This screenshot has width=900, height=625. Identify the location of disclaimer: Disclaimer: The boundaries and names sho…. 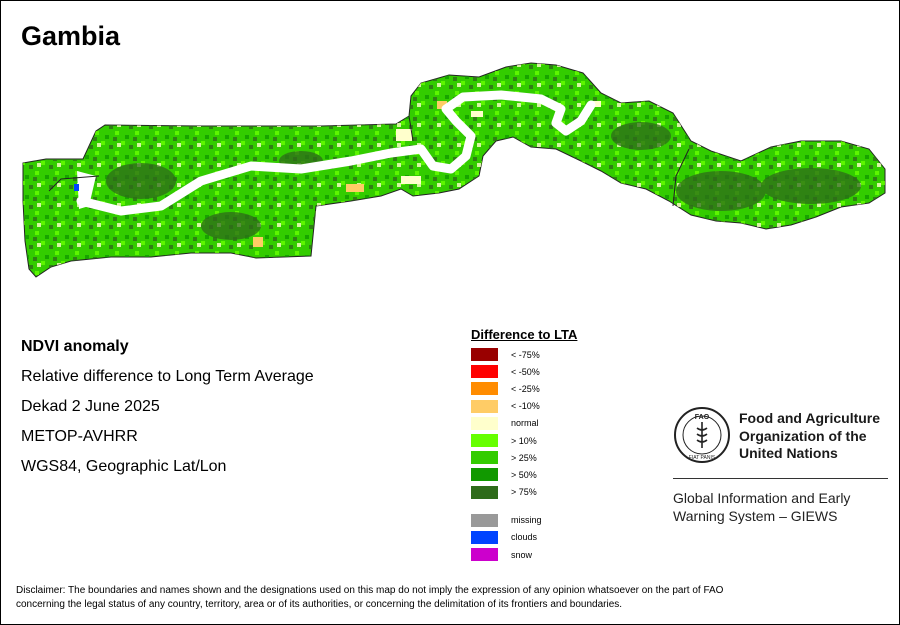
(370, 597).